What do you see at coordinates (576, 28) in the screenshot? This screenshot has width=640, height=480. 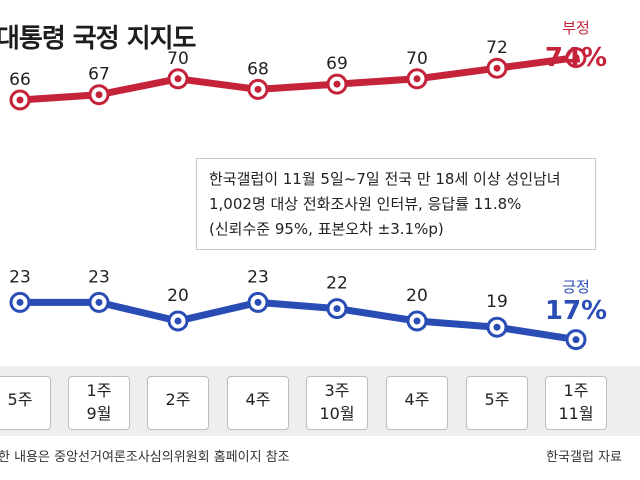 I see `negative-series-name: 부정` at bounding box center [576, 28].